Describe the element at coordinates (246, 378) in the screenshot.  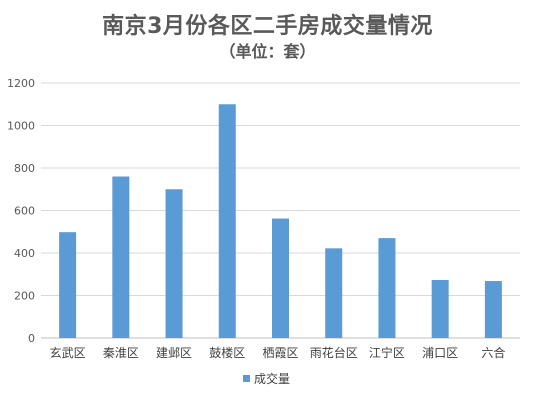
I see `legend-swatch` at that location.